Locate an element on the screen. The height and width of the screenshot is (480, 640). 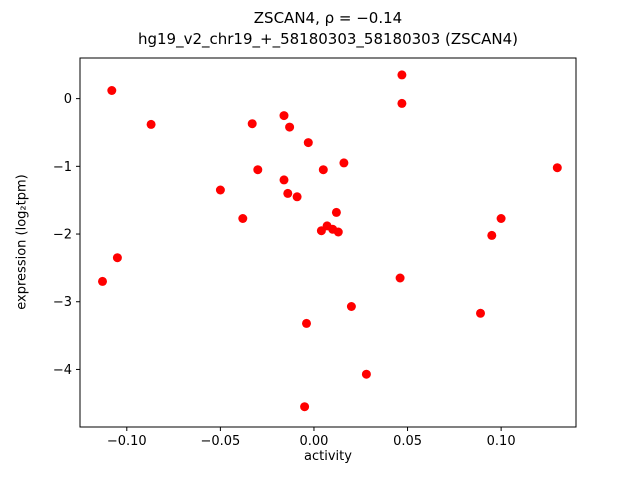
x-axis-tick-label: 0.10 is located at coordinates (501, 441).